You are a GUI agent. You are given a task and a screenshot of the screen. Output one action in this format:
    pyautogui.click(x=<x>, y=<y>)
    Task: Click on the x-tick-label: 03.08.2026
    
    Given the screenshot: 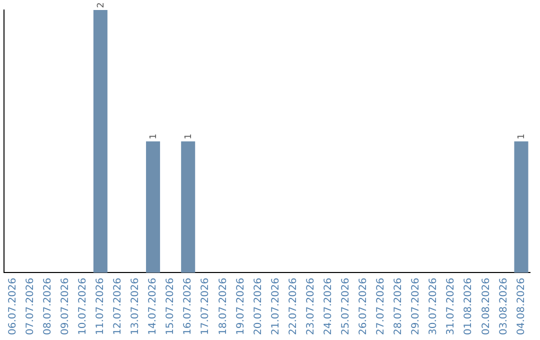 What is the action you would take?
    pyautogui.click(x=504, y=307)
    